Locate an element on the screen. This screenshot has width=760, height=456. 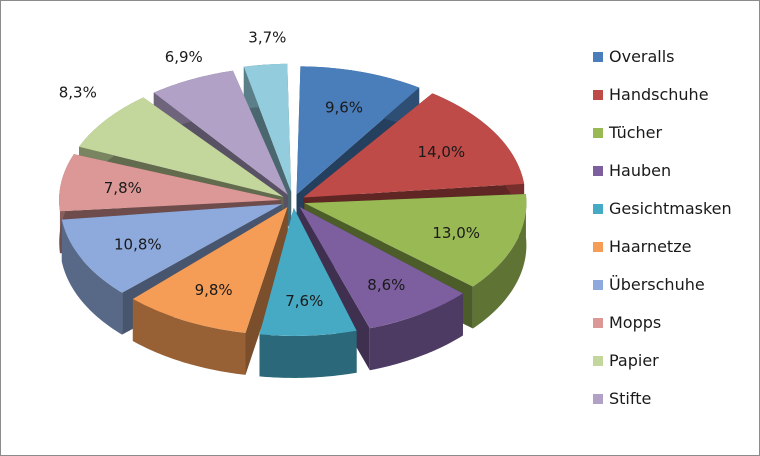
pie-slice-papier is located at coordinates (181, 147).